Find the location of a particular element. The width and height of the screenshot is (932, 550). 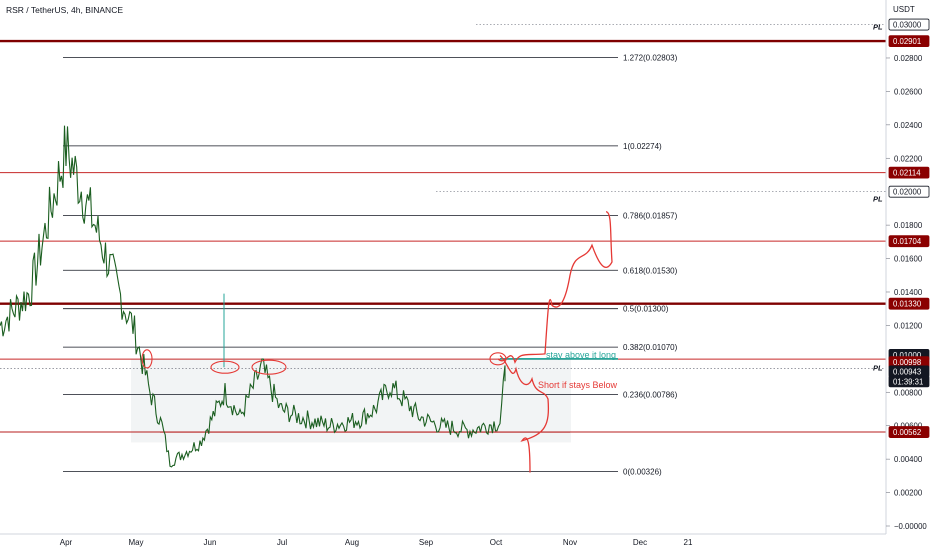

price-tag-label: 0.01000 is located at coordinates (907, 355).